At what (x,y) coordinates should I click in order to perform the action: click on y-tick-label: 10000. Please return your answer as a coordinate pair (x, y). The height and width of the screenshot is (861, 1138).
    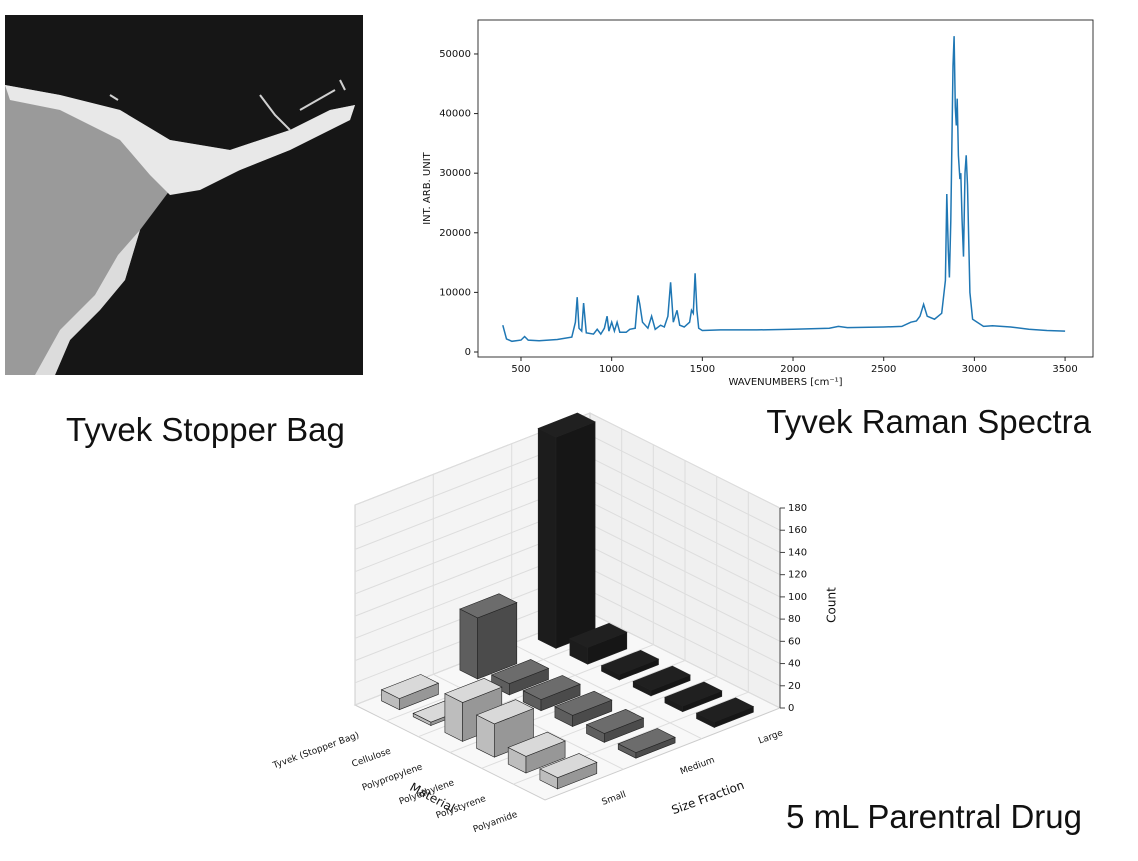
    Looking at the image, I should click on (455, 292).